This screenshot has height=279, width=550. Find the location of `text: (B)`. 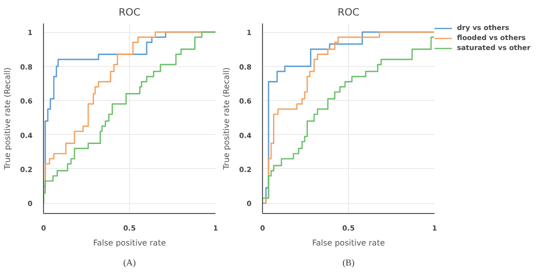

text: (B) is located at coordinates (348, 263).